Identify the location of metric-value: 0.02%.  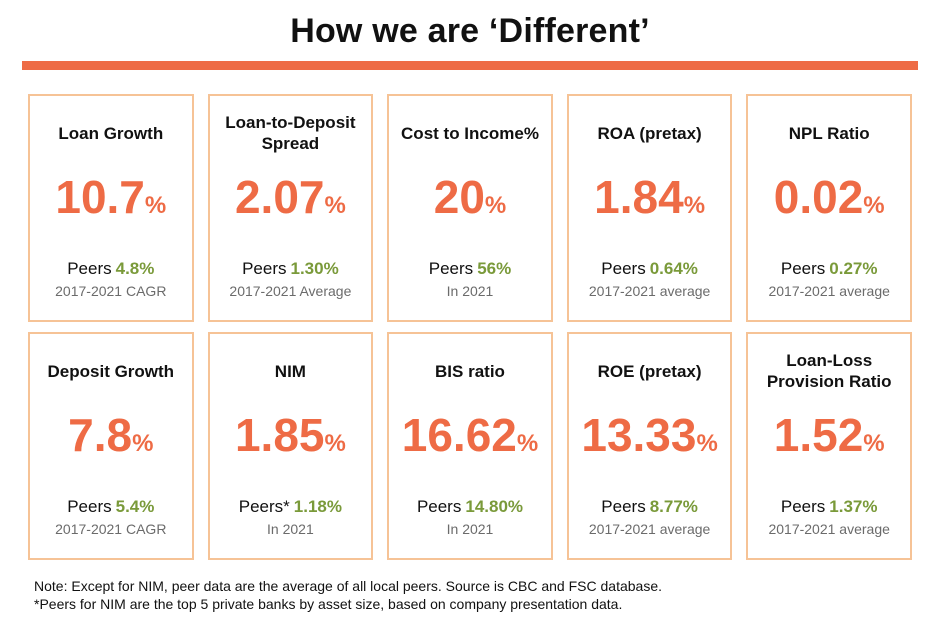
(829, 201).